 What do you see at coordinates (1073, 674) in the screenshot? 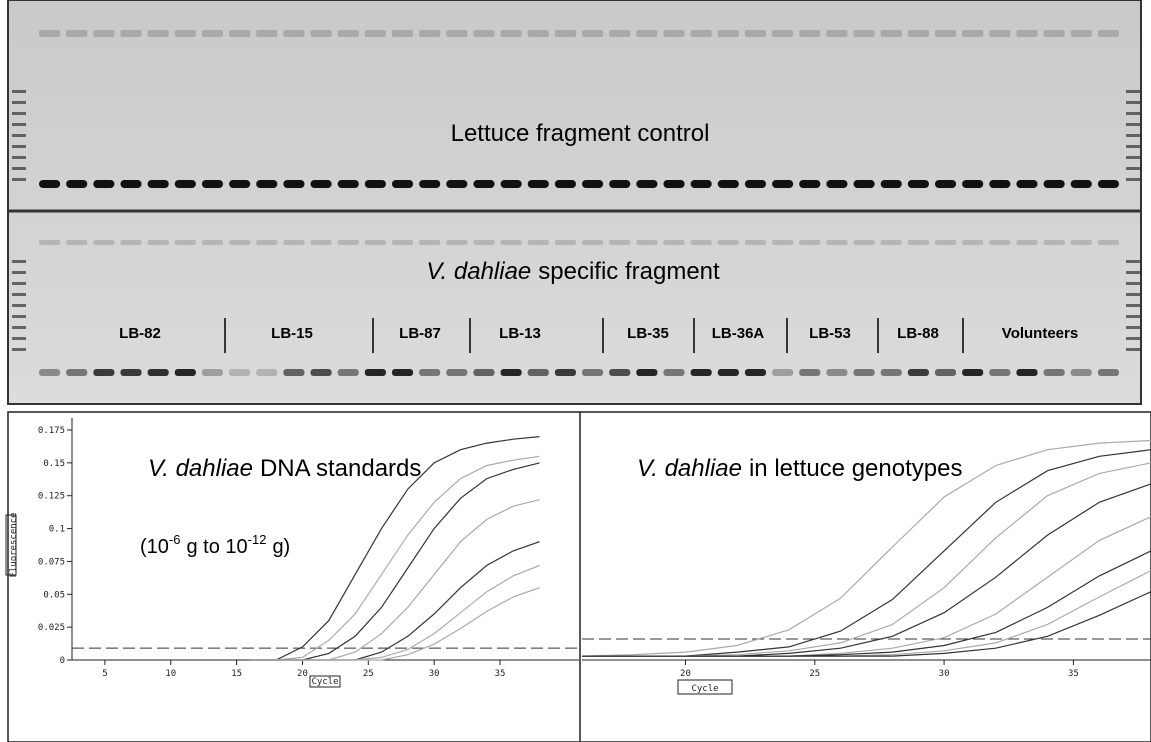
I see `x-tick-label: 35` at bounding box center [1073, 674].